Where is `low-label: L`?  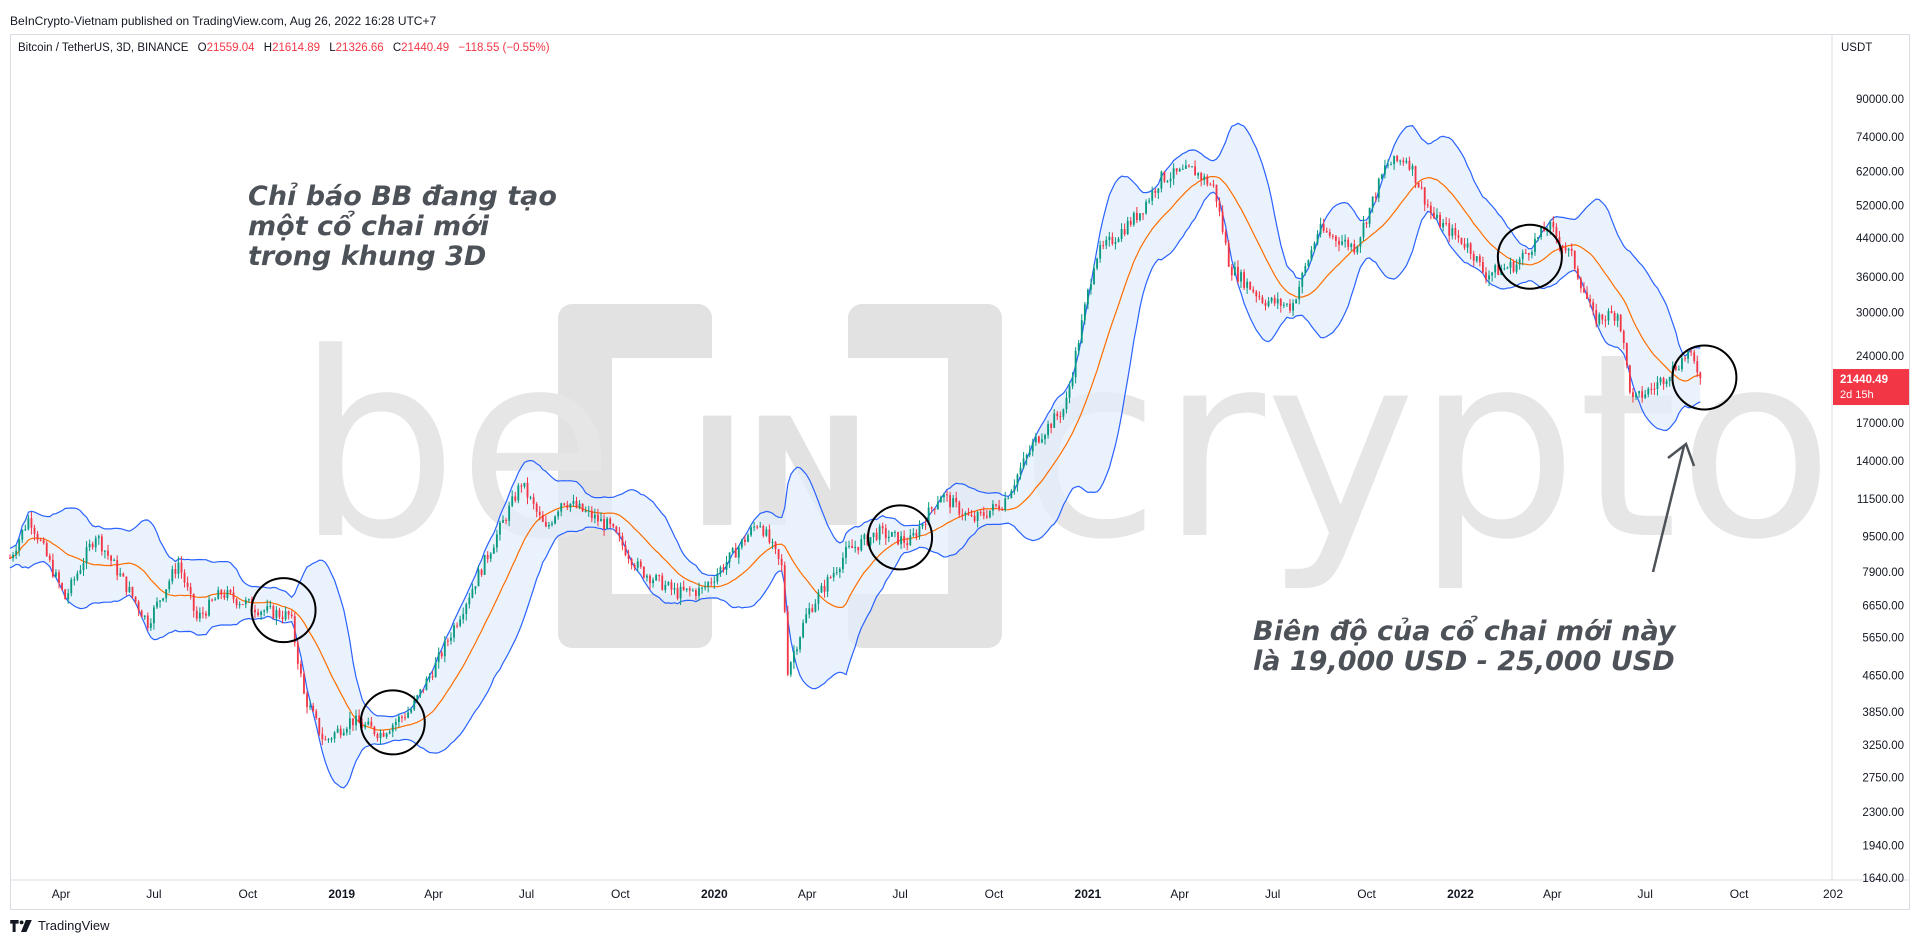
low-label: L is located at coordinates (332, 48).